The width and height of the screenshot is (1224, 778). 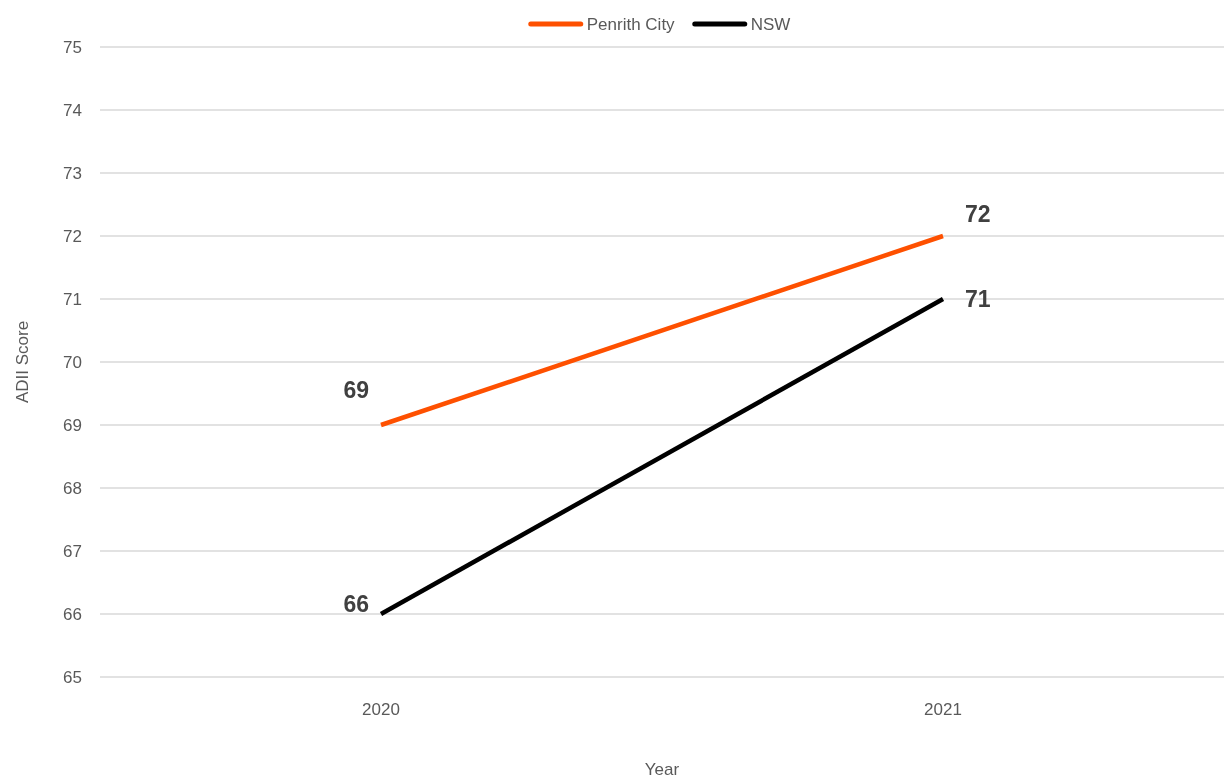 I want to click on y-tick-label: 73, so click(x=72, y=173).